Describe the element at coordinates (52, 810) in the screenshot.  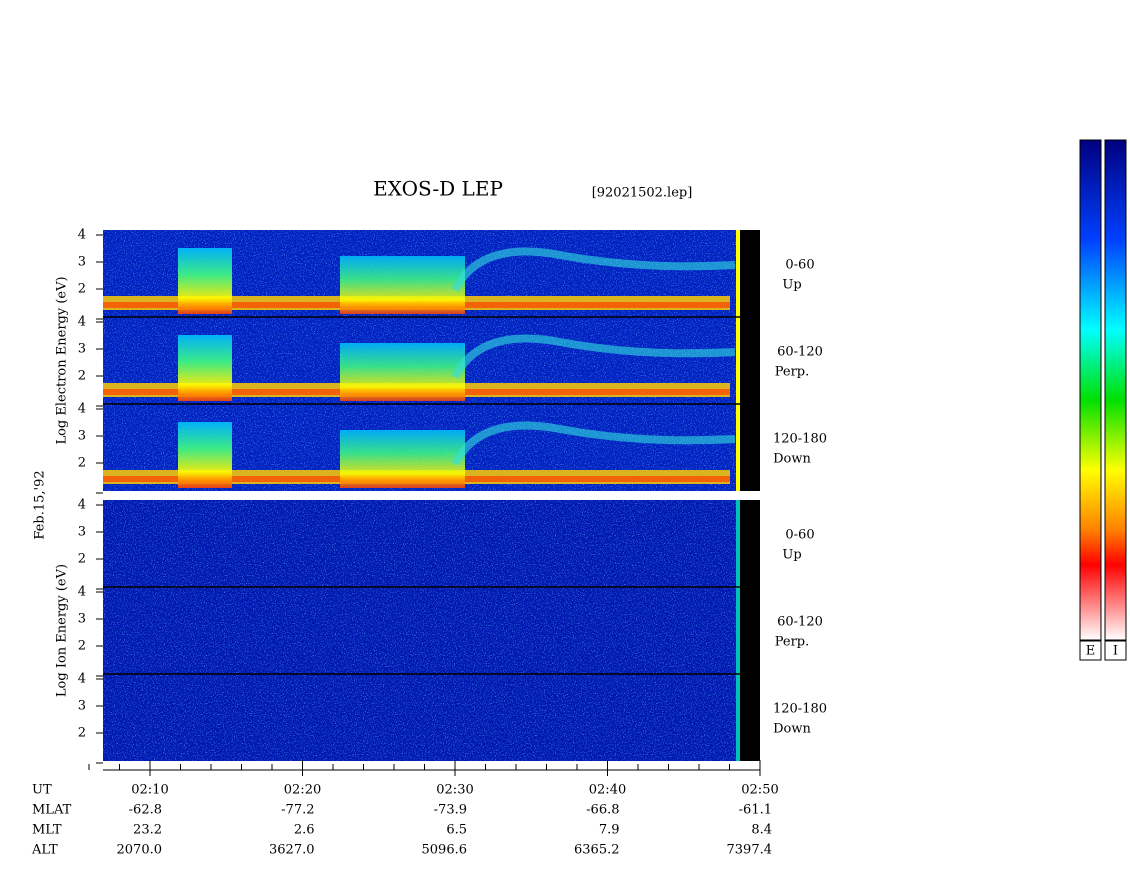
I see `row-label: MLAT` at that location.